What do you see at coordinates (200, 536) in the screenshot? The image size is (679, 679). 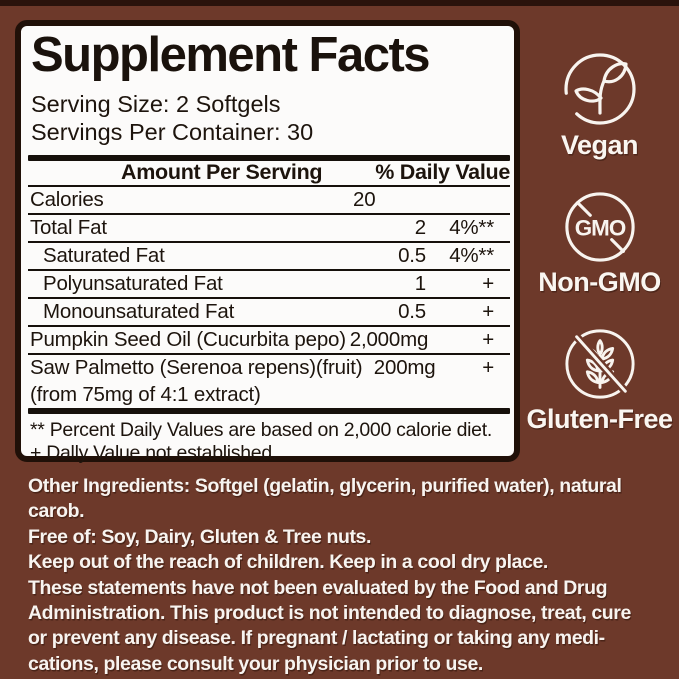 I see `free-of-line: Free of: Soy, Dairy, Gluten & Tree nuts.` at bounding box center [200, 536].